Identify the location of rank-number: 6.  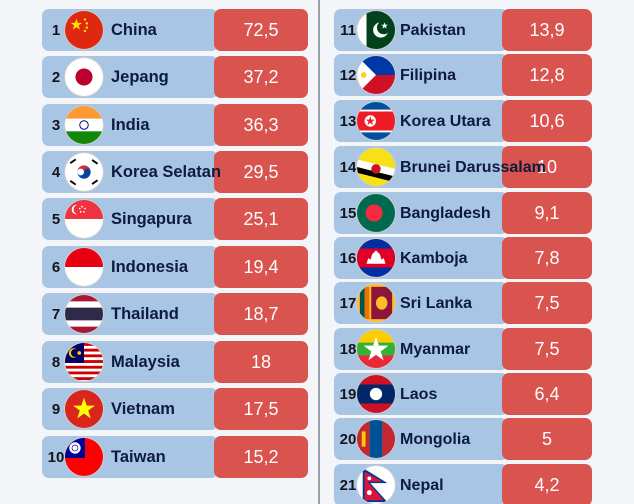
(56, 267).